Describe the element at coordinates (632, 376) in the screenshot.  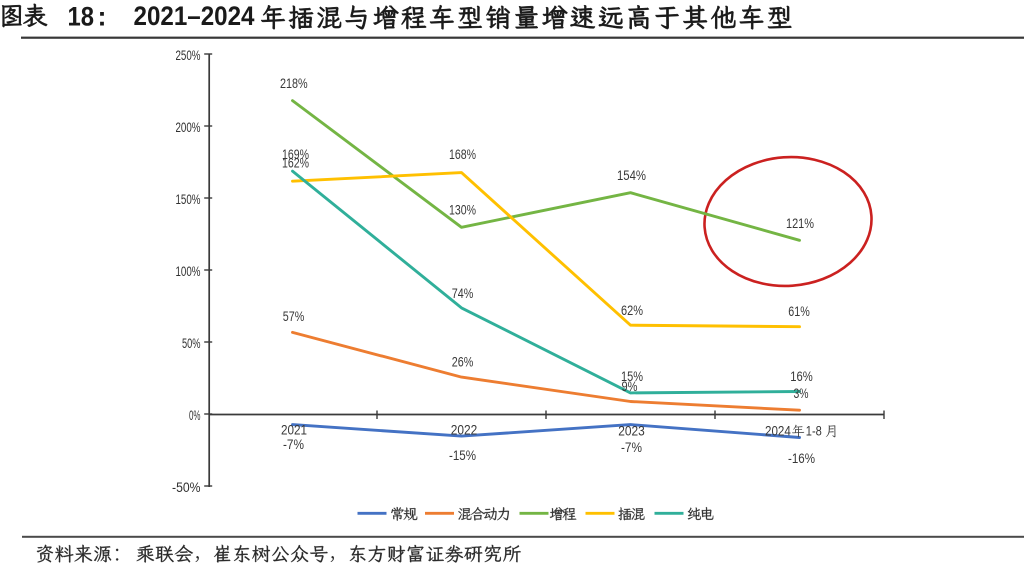
I see `svg-text: 15%` at that location.